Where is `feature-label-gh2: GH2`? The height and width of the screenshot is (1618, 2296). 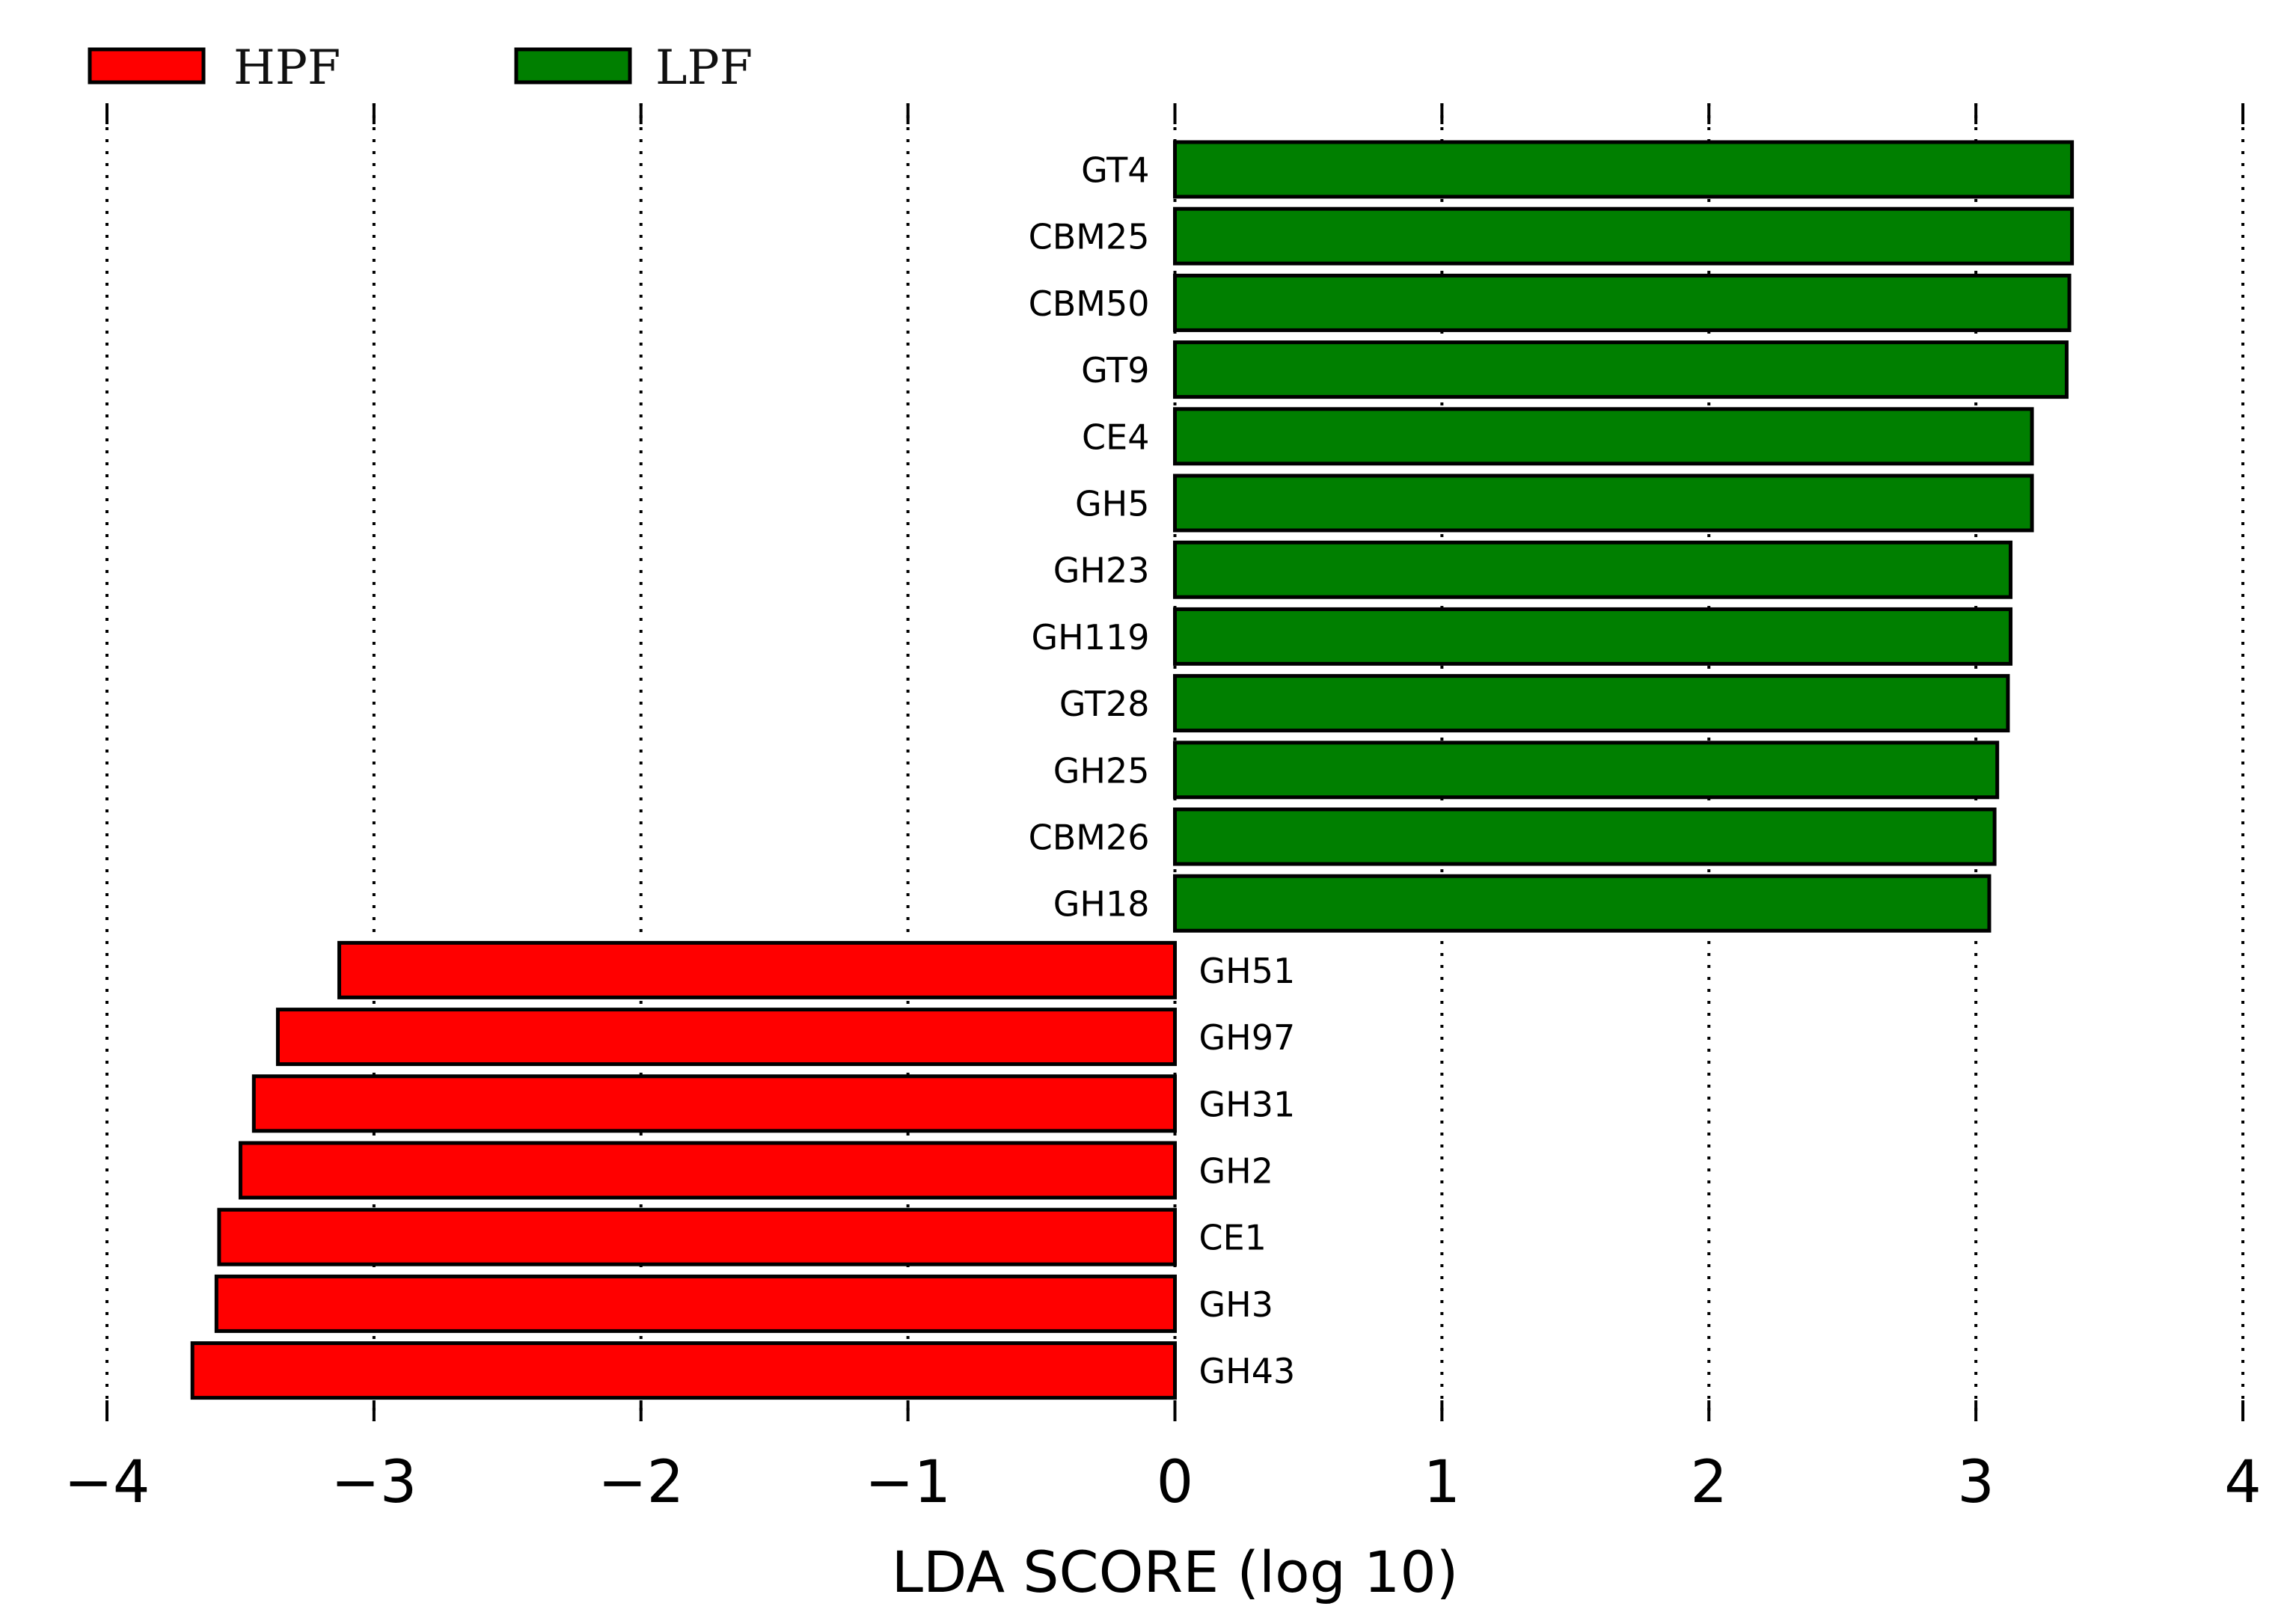 feature-label-gh2: GH2 is located at coordinates (1236, 1171).